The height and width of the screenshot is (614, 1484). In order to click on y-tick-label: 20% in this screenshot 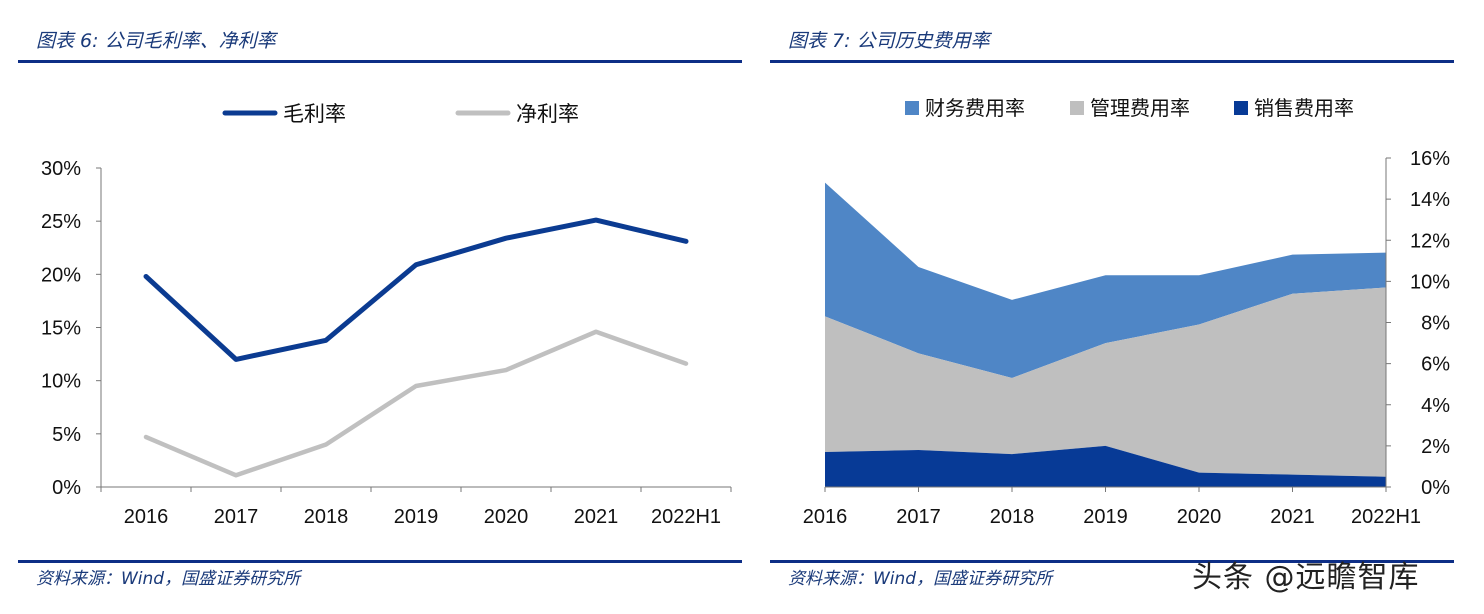, I will do `click(61, 275)`.